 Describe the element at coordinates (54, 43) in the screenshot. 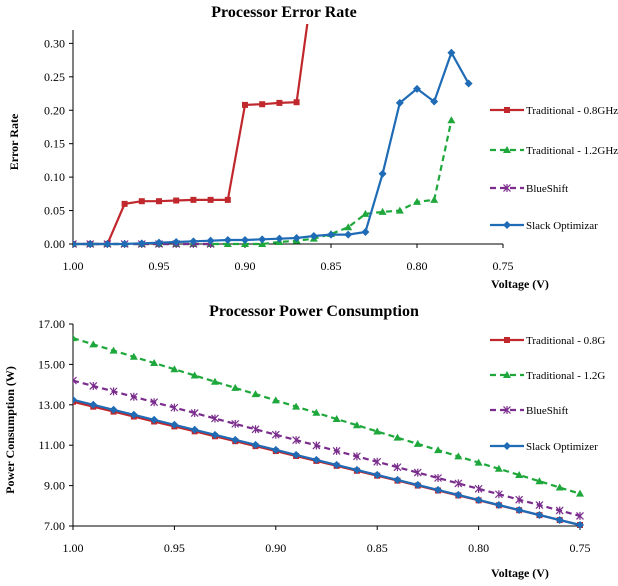

I see `y-tick-label: 0.30` at that location.